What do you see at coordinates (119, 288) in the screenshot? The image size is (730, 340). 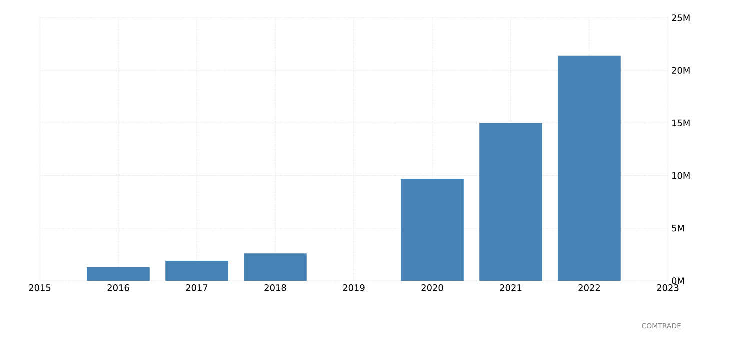 I see `x-tick-label: 2016` at bounding box center [119, 288].